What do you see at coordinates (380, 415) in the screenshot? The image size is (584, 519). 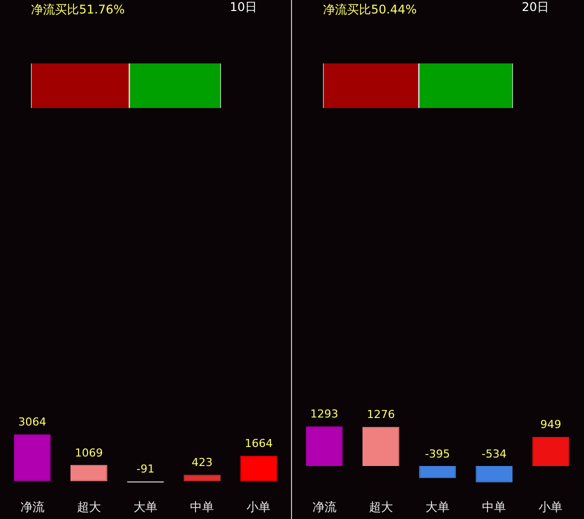 I see `data-label: 1276` at bounding box center [380, 415].